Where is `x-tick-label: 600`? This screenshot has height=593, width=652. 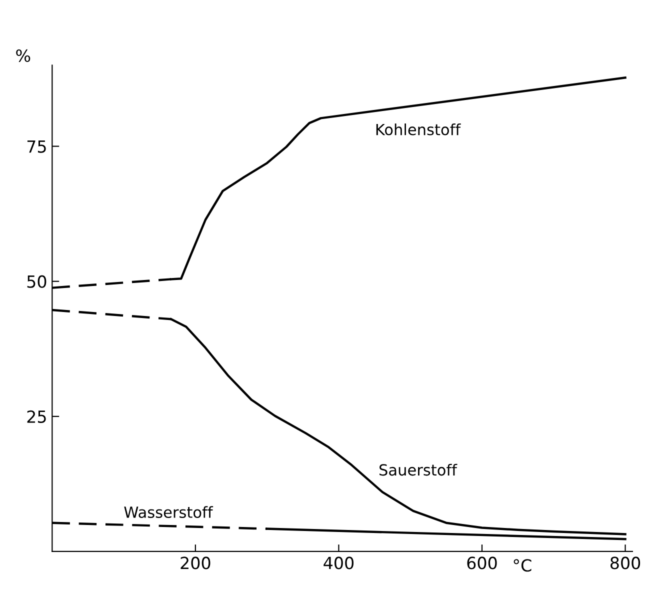 x-tick-label: 600 is located at coordinates (482, 563).